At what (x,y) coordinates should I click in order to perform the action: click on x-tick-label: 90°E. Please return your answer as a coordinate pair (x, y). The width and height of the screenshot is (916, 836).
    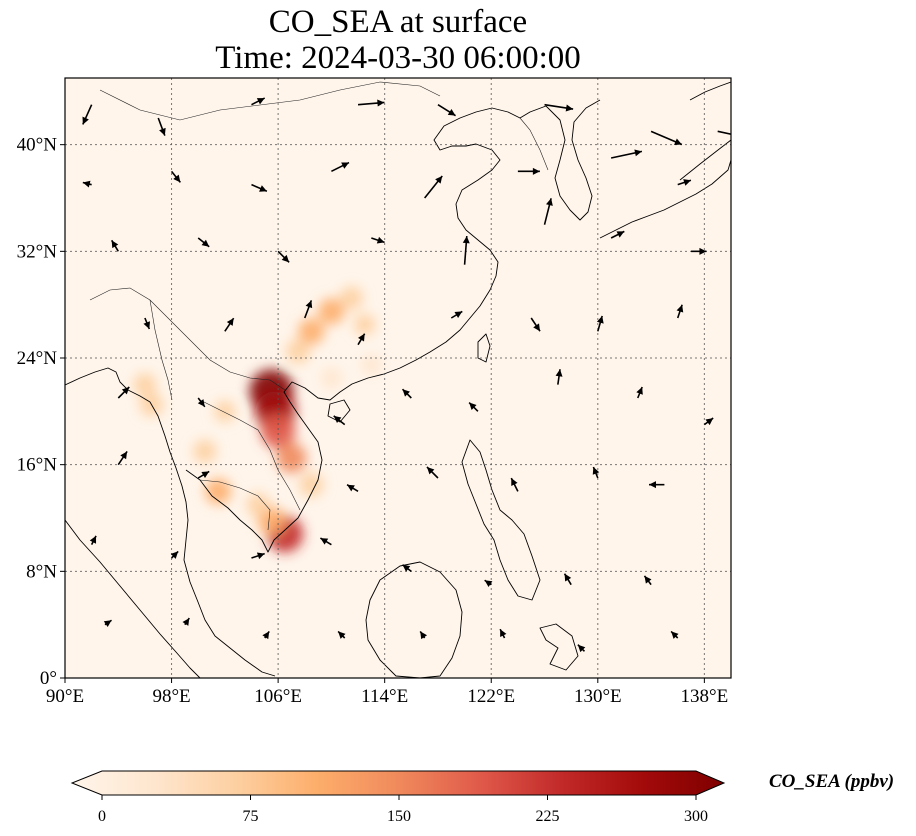
    Looking at the image, I should click on (65, 696).